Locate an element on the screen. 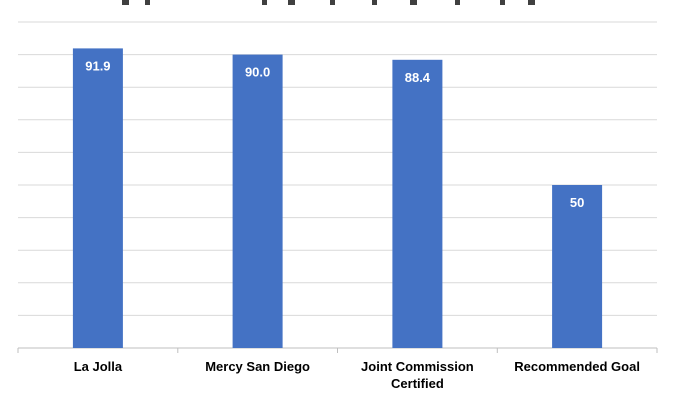 This screenshot has height=412, width=680. category-label: Mercy San Diego is located at coordinates (257, 366).